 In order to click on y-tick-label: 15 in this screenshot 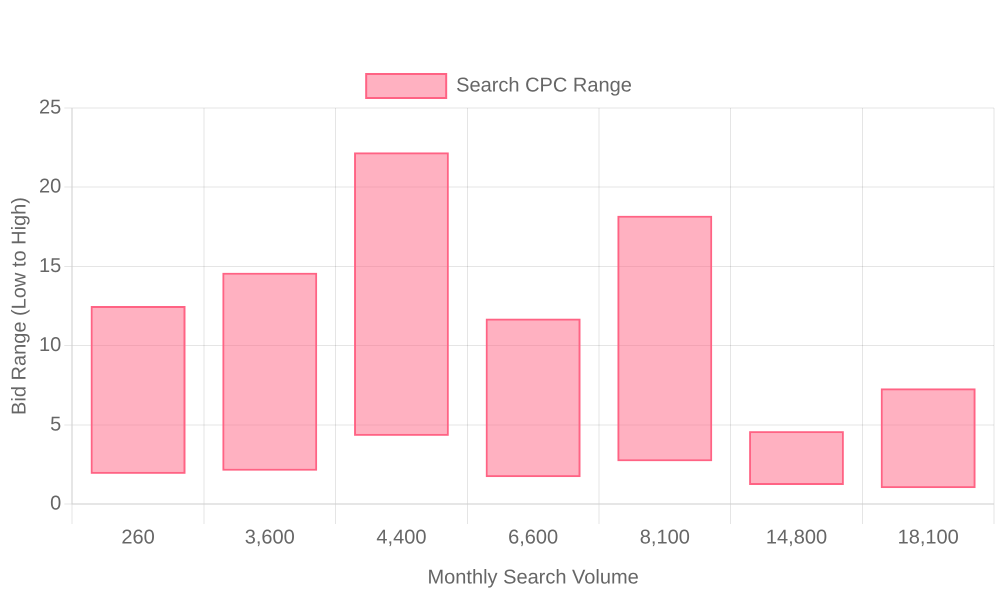, I will do `click(50, 265)`.